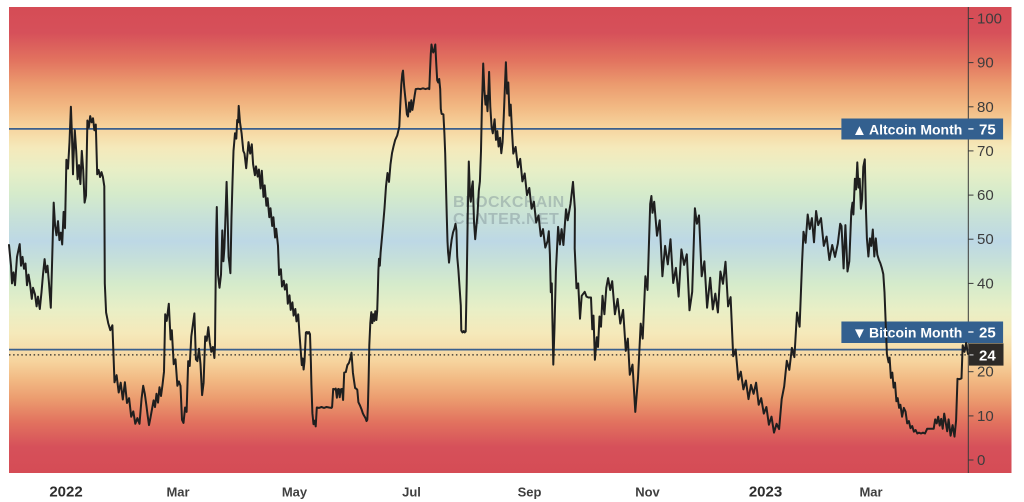 The height and width of the screenshot is (502, 1024). Describe the element at coordinates (530, 492) in the screenshot. I see `svg-text: Sep` at that location.